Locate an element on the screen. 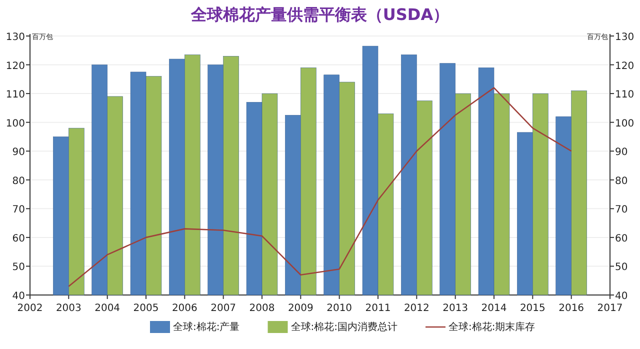 Image resolution: width=640 pixels, height=349 pixels. y-tick-label: 70 is located at coordinates (18, 210).